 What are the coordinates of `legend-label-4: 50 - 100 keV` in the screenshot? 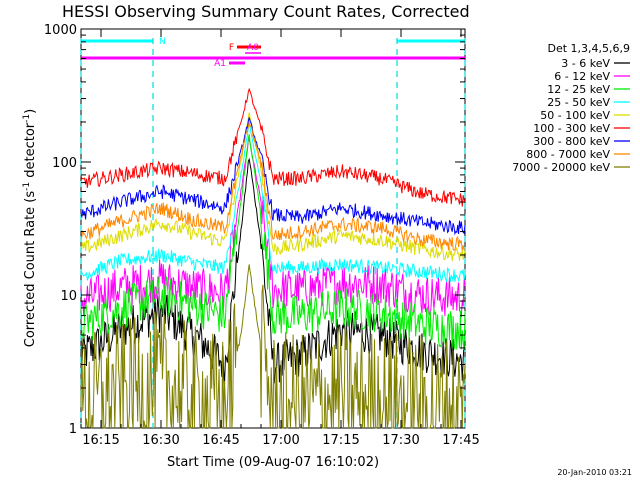 It's located at (575, 115).